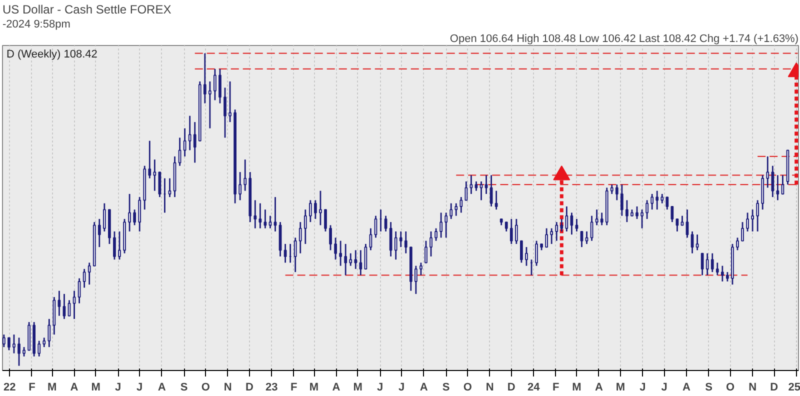 This screenshot has height=396, width=800. What do you see at coordinates (624, 39) in the screenshot?
I see `text: Open 106.64 High 108.48 Low 106.42 Last 108.42 Chg +1.74 (+1.63%)` at bounding box center [624, 39].